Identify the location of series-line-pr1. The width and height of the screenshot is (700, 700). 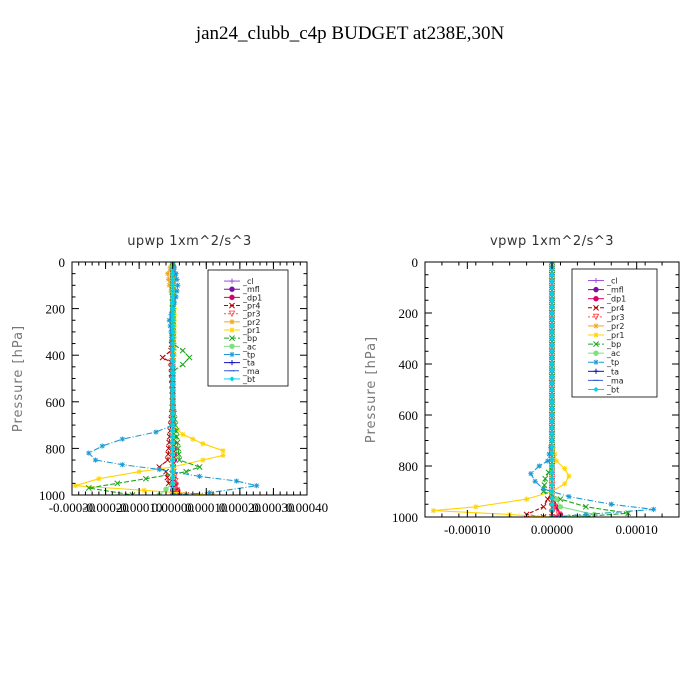
(501, 389).